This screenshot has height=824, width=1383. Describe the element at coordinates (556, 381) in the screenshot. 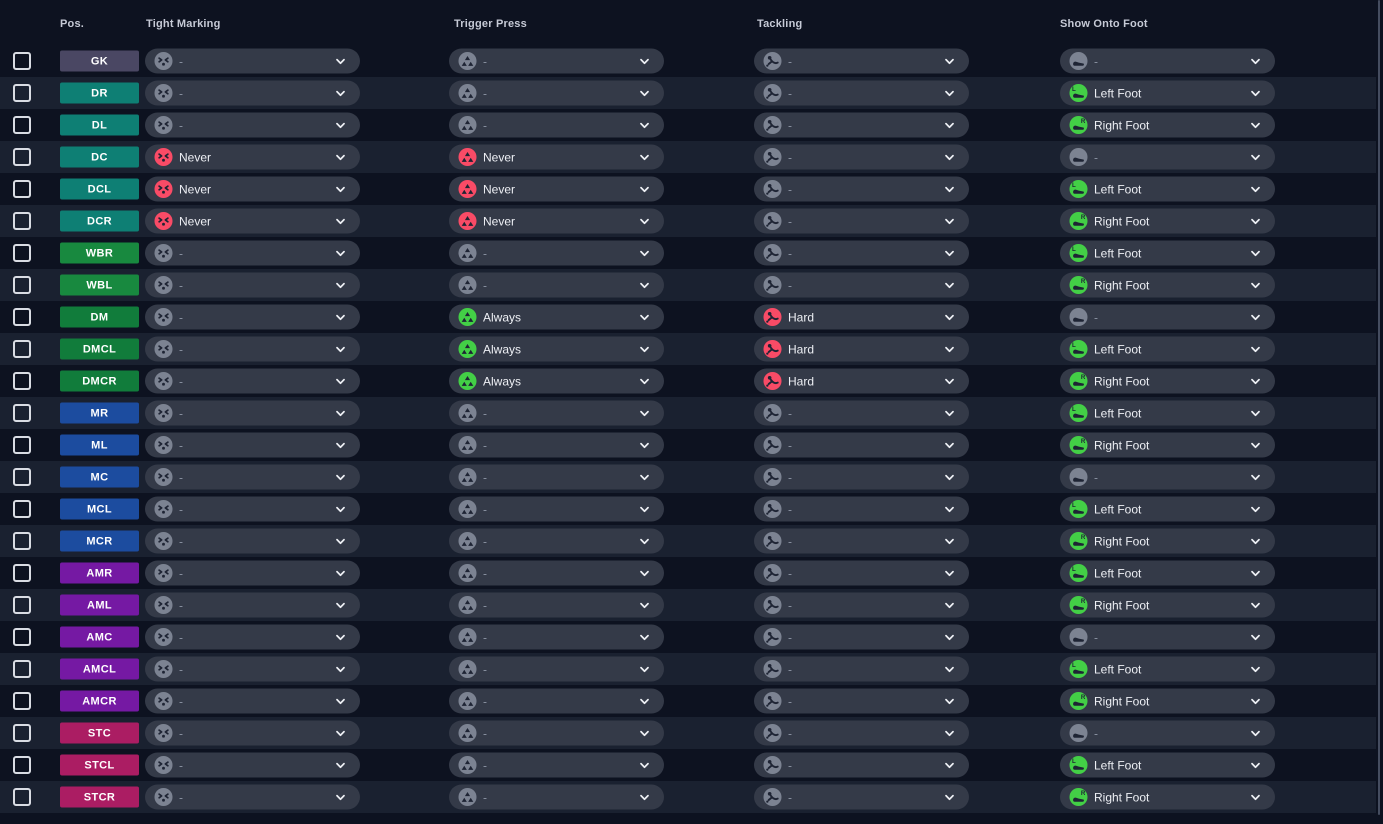

I see `trigger-press-dropdown: Always` at that location.